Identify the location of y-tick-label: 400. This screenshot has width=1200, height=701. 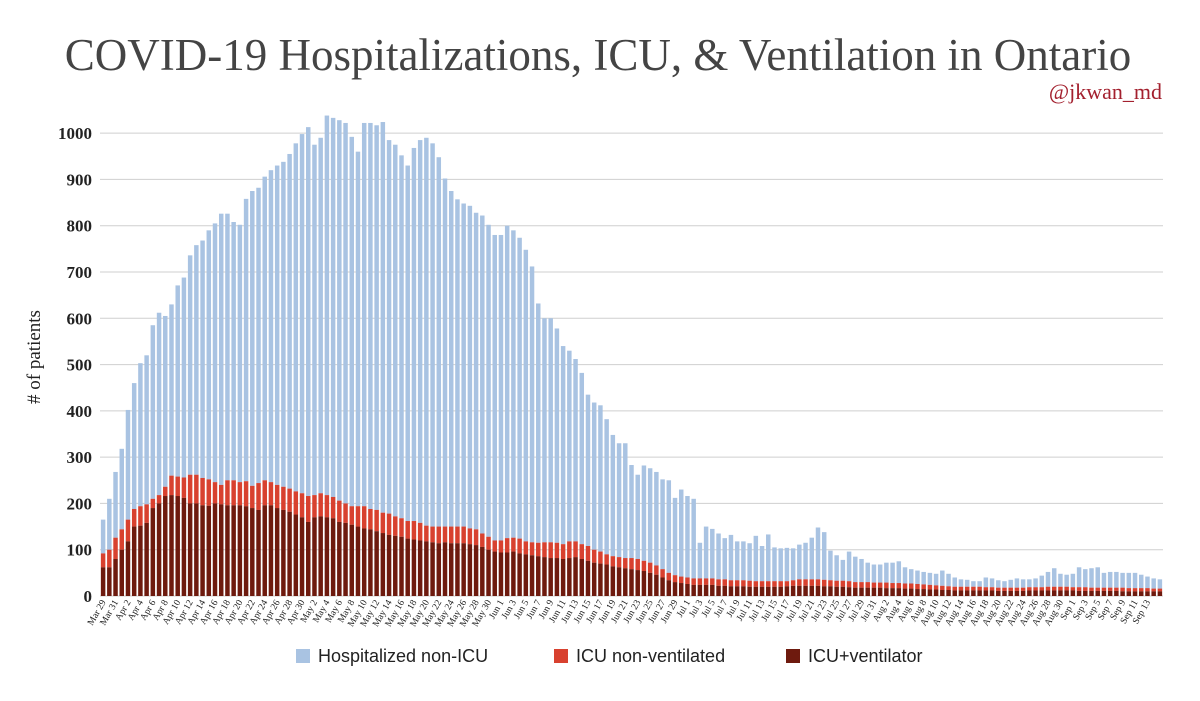
(80, 411).